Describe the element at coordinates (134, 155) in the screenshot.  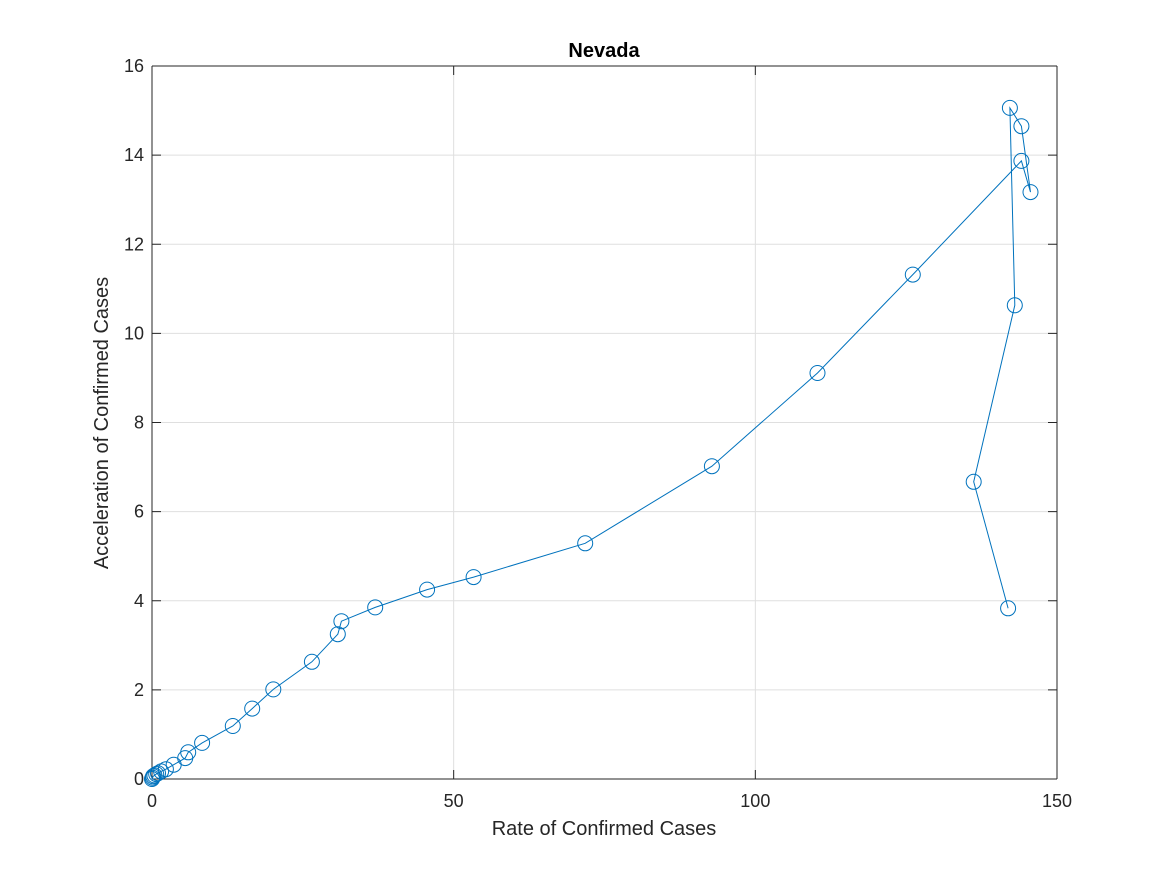
I see `y-tick-label: 14` at that location.